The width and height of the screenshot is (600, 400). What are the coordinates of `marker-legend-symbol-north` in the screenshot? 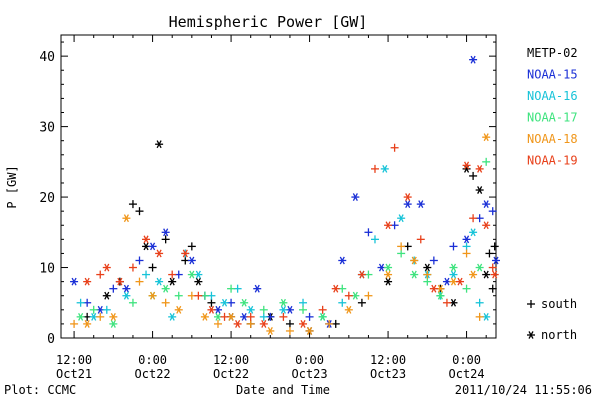 It's located at (531, 335).